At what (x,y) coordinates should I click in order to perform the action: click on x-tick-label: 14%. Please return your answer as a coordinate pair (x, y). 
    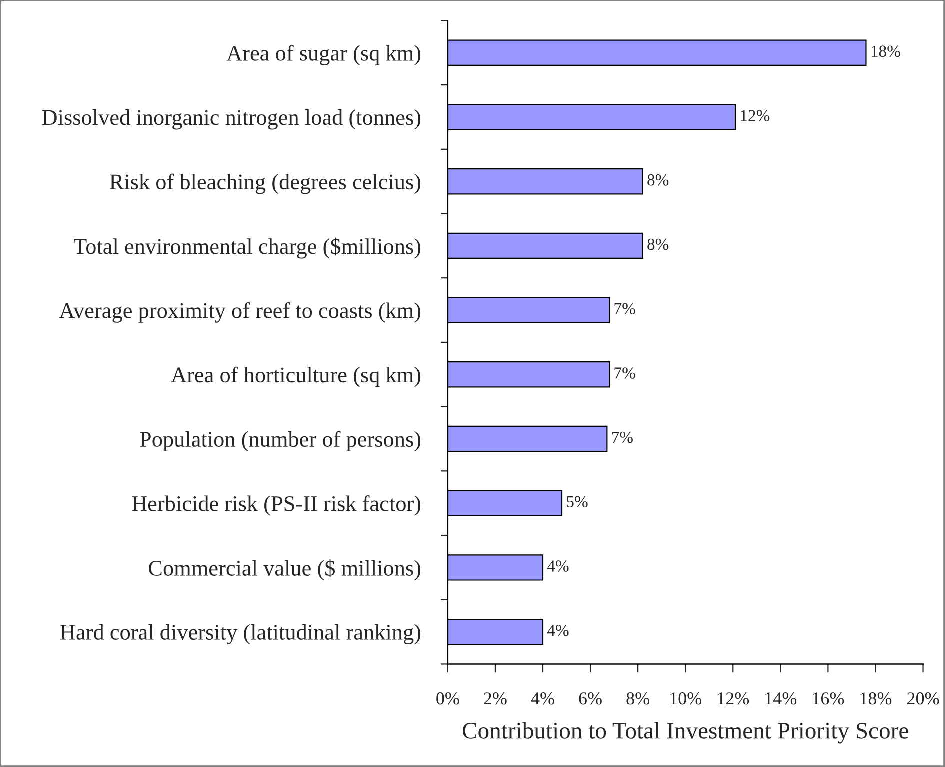
    Looking at the image, I should click on (781, 698).